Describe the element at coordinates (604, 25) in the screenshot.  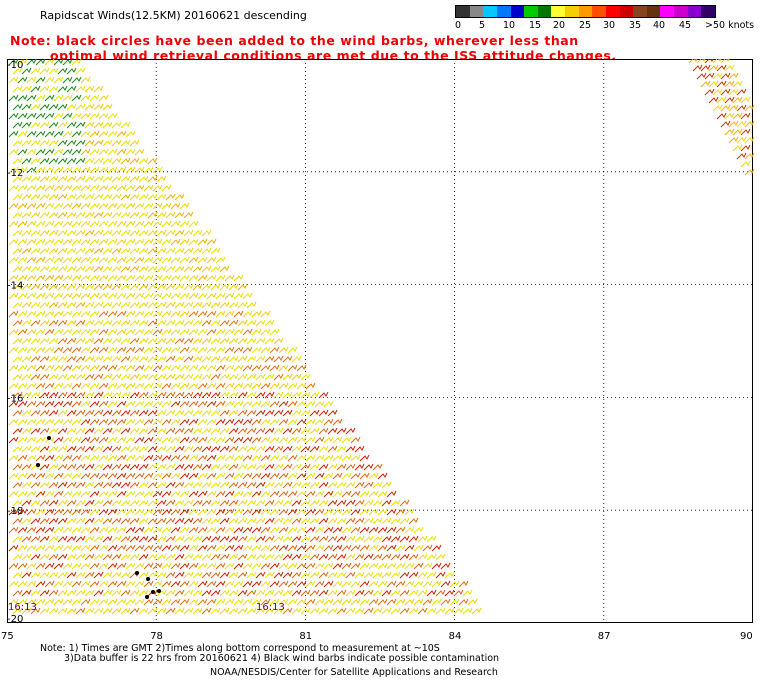
I see `colorbar-labels: 0 5 10 15 20 25 30 35 40 45 >50 knots` at that location.